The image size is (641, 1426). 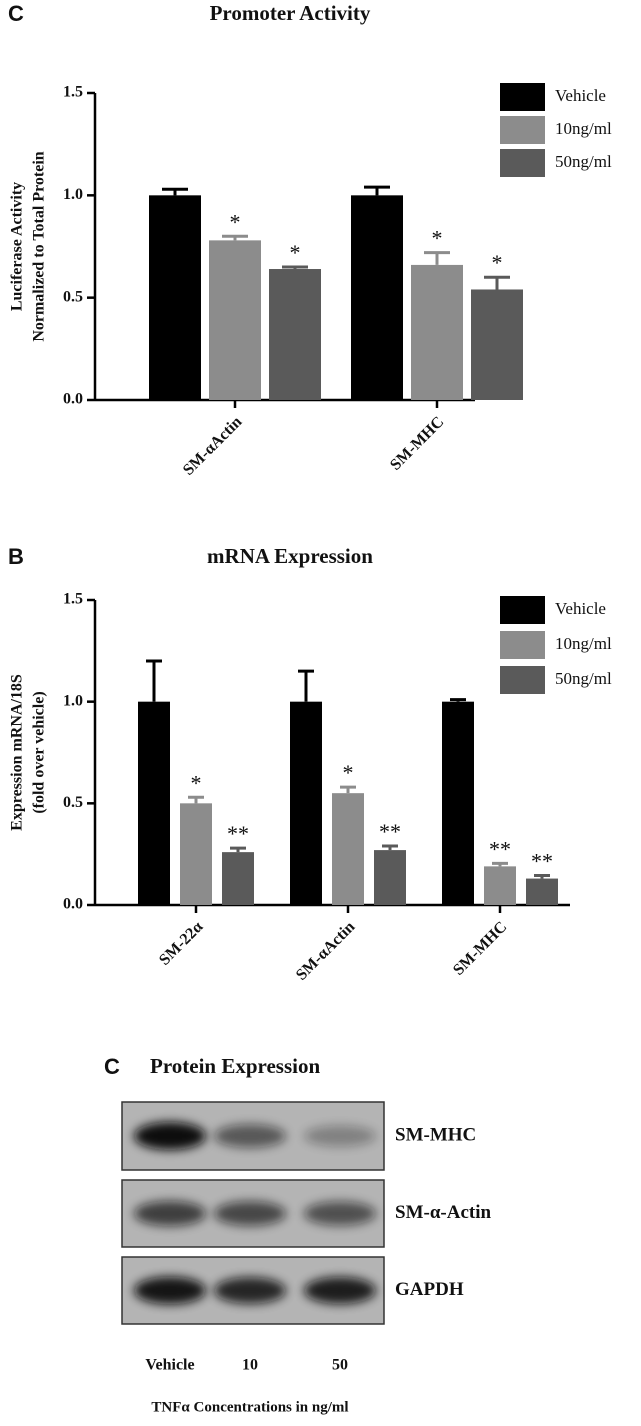 I want to click on x-tick-label: SM-22α, so click(x=181, y=943).